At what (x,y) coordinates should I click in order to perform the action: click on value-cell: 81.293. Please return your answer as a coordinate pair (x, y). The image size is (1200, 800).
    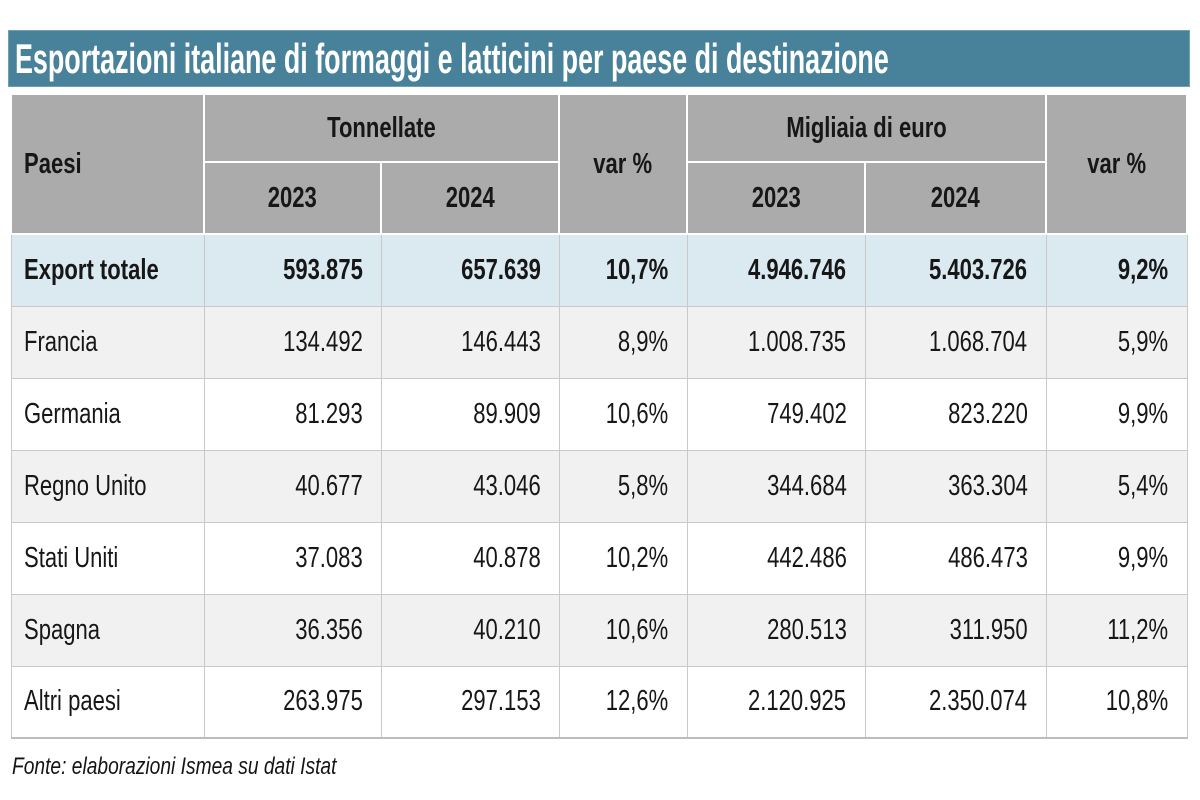
    Looking at the image, I should click on (292, 414).